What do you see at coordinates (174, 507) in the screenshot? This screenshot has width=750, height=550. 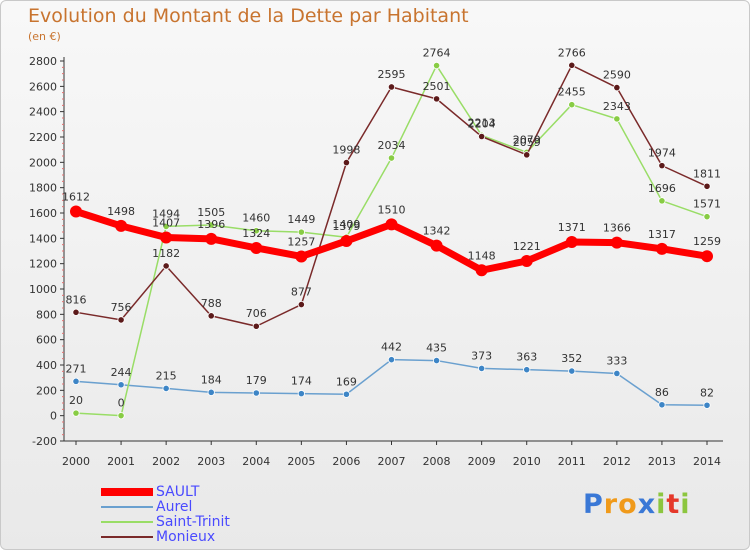 I see `legend-label-aurel: Aurel` at bounding box center [174, 507].